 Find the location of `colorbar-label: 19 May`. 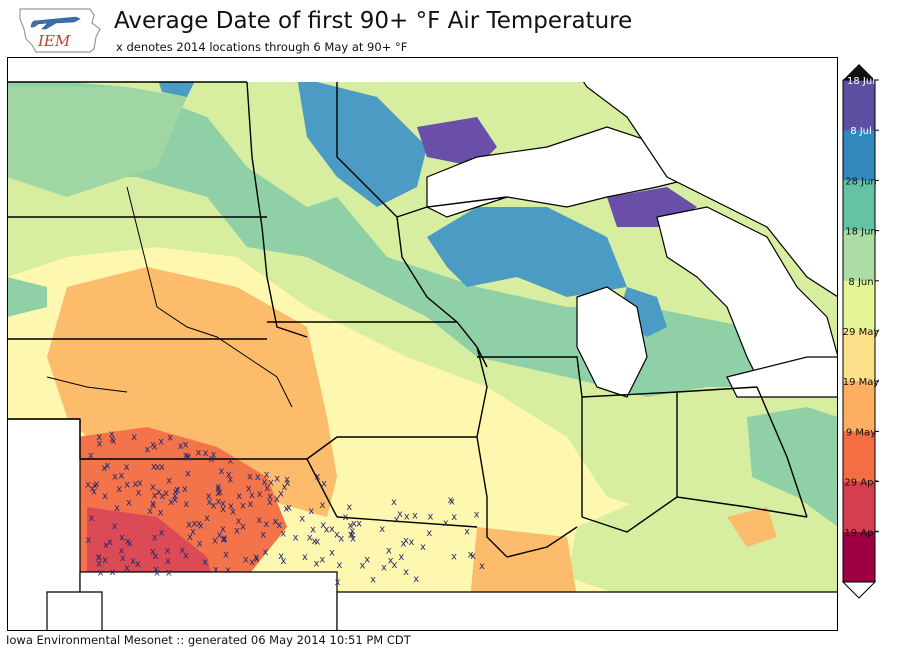

colorbar-label: 19 May is located at coordinates (861, 382).